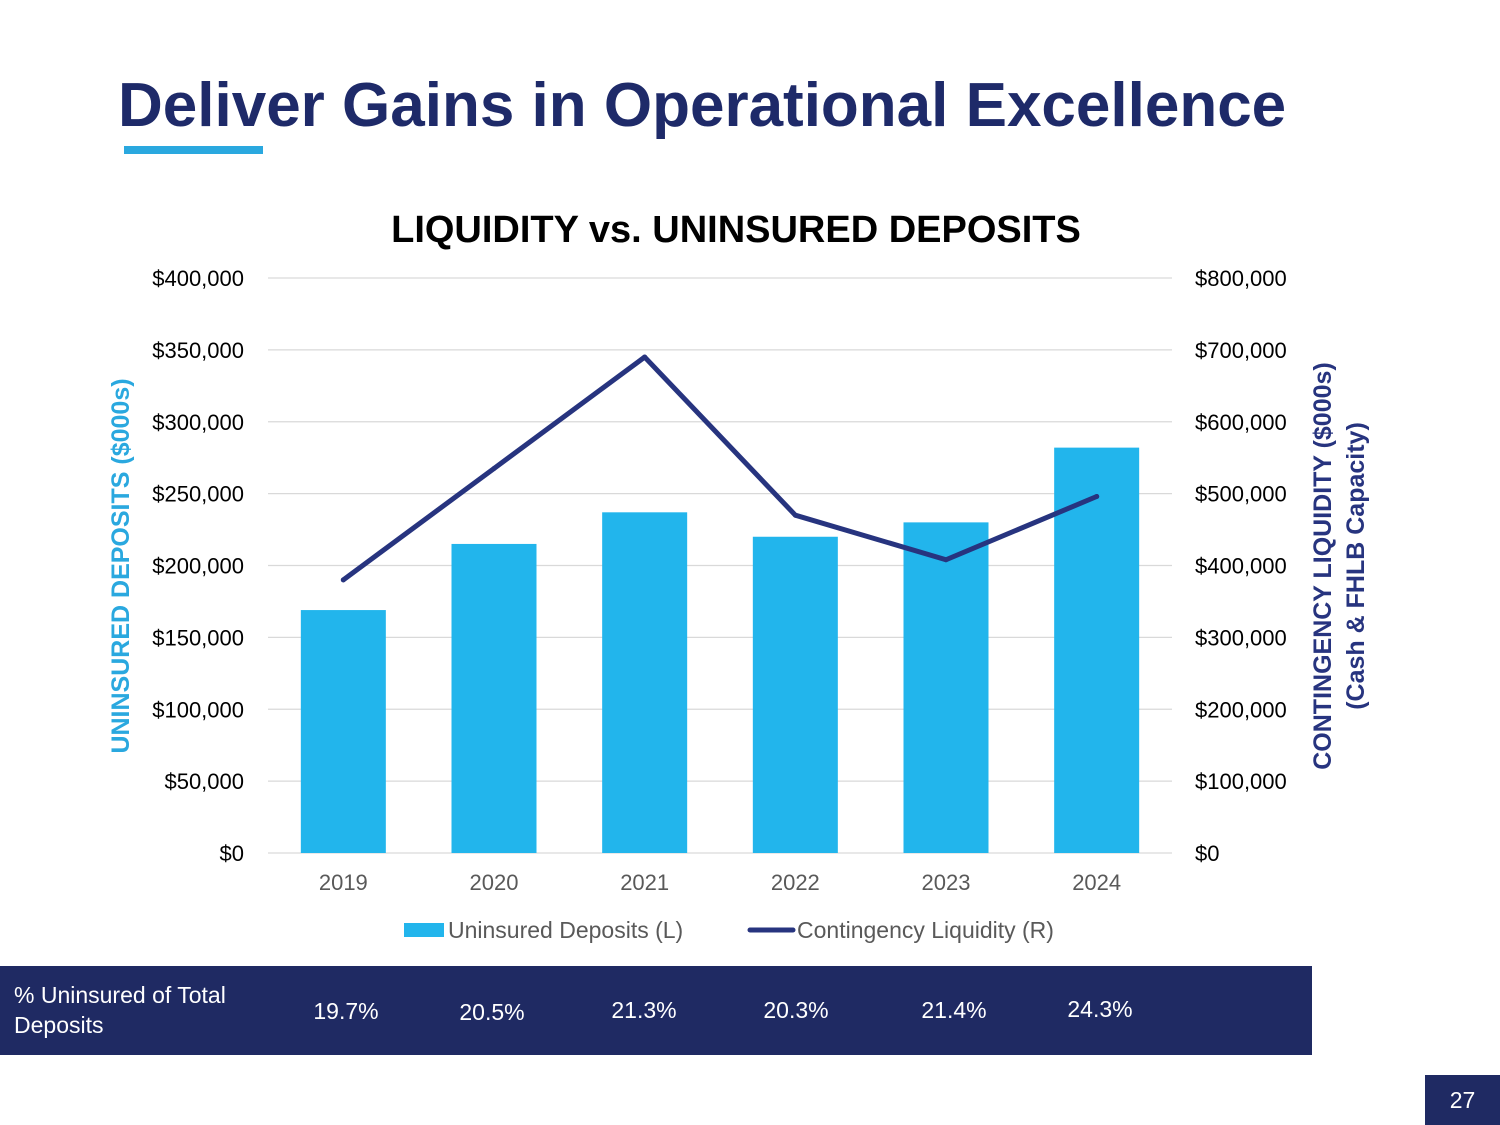 This screenshot has height=1125, width=1500. What do you see at coordinates (1096, 882) in the screenshot?
I see `x-tick-label: 2024` at bounding box center [1096, 882].